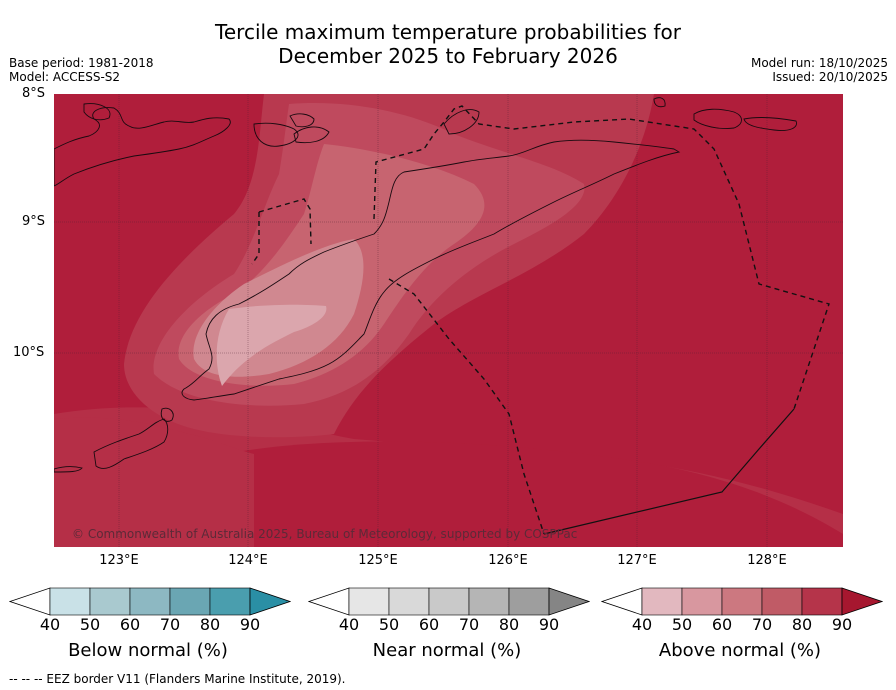 The image size is (896, 690). I want to click on below-normal-colorbar-low-extend, so click(30, 601).